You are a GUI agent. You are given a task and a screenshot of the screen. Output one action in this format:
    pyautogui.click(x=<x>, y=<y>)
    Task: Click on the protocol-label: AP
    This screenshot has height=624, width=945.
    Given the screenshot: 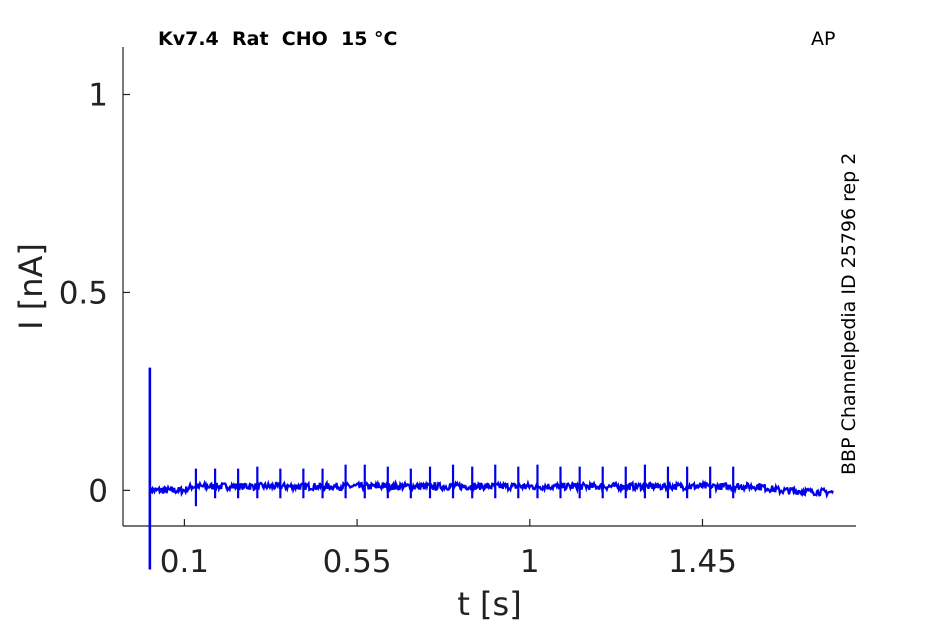 What is the action you would take?
    pyautogui.click(x=823, y=39)
    